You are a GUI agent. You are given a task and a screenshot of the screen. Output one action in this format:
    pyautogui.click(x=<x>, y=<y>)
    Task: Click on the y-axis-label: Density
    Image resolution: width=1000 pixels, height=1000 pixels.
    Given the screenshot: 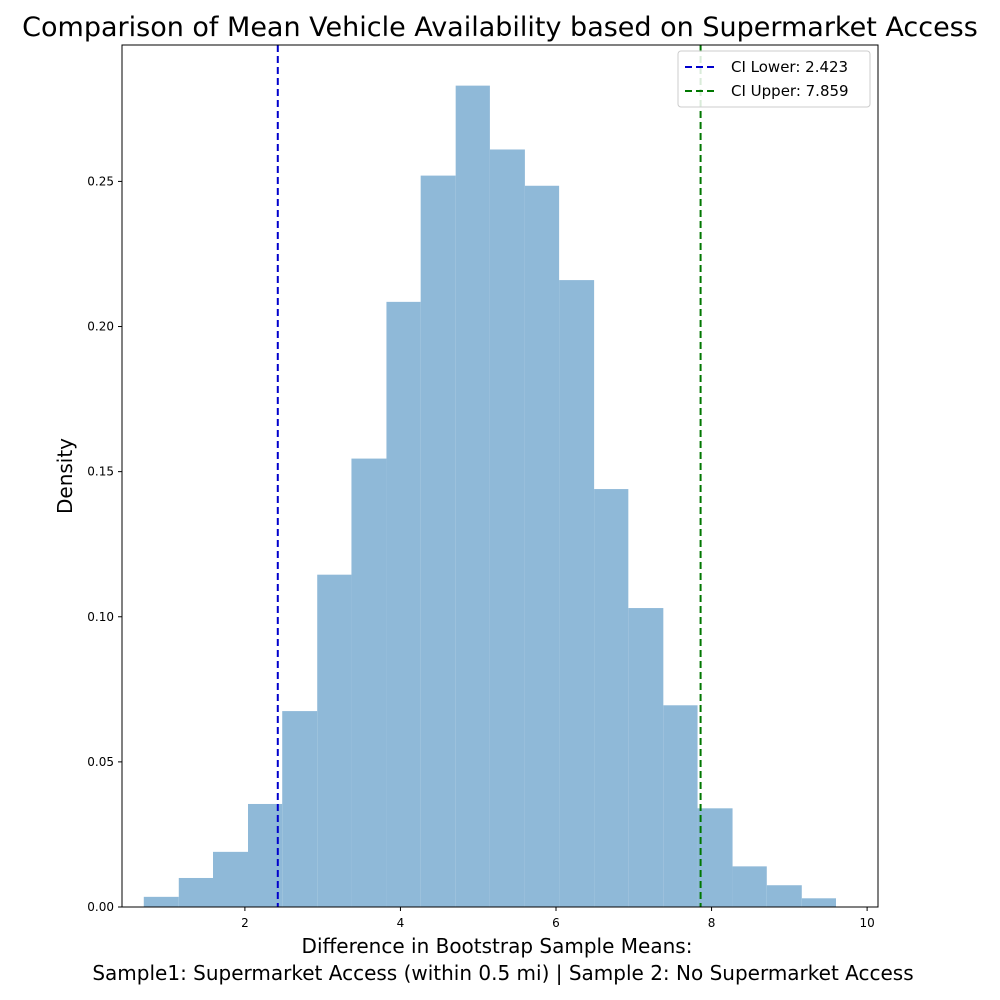 What is the action you would take?
    pyautogui.click(x=65, y=476)
    